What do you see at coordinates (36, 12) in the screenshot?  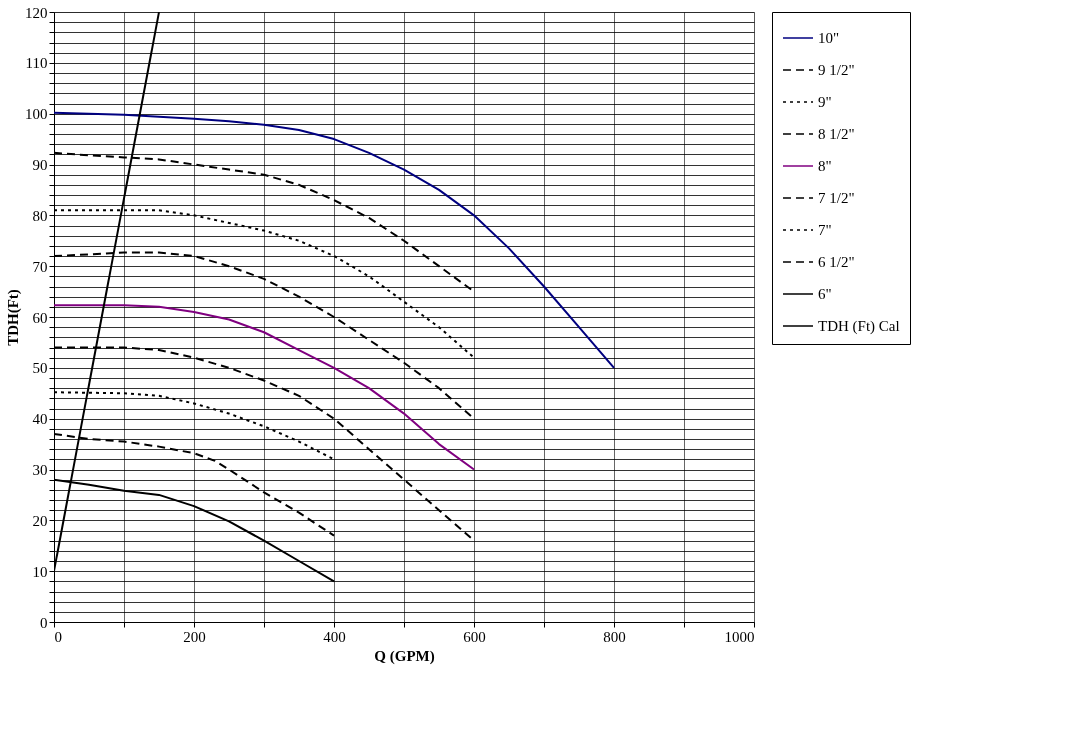 I see `y-tick-label: 120` at bounding box center [36, 12].